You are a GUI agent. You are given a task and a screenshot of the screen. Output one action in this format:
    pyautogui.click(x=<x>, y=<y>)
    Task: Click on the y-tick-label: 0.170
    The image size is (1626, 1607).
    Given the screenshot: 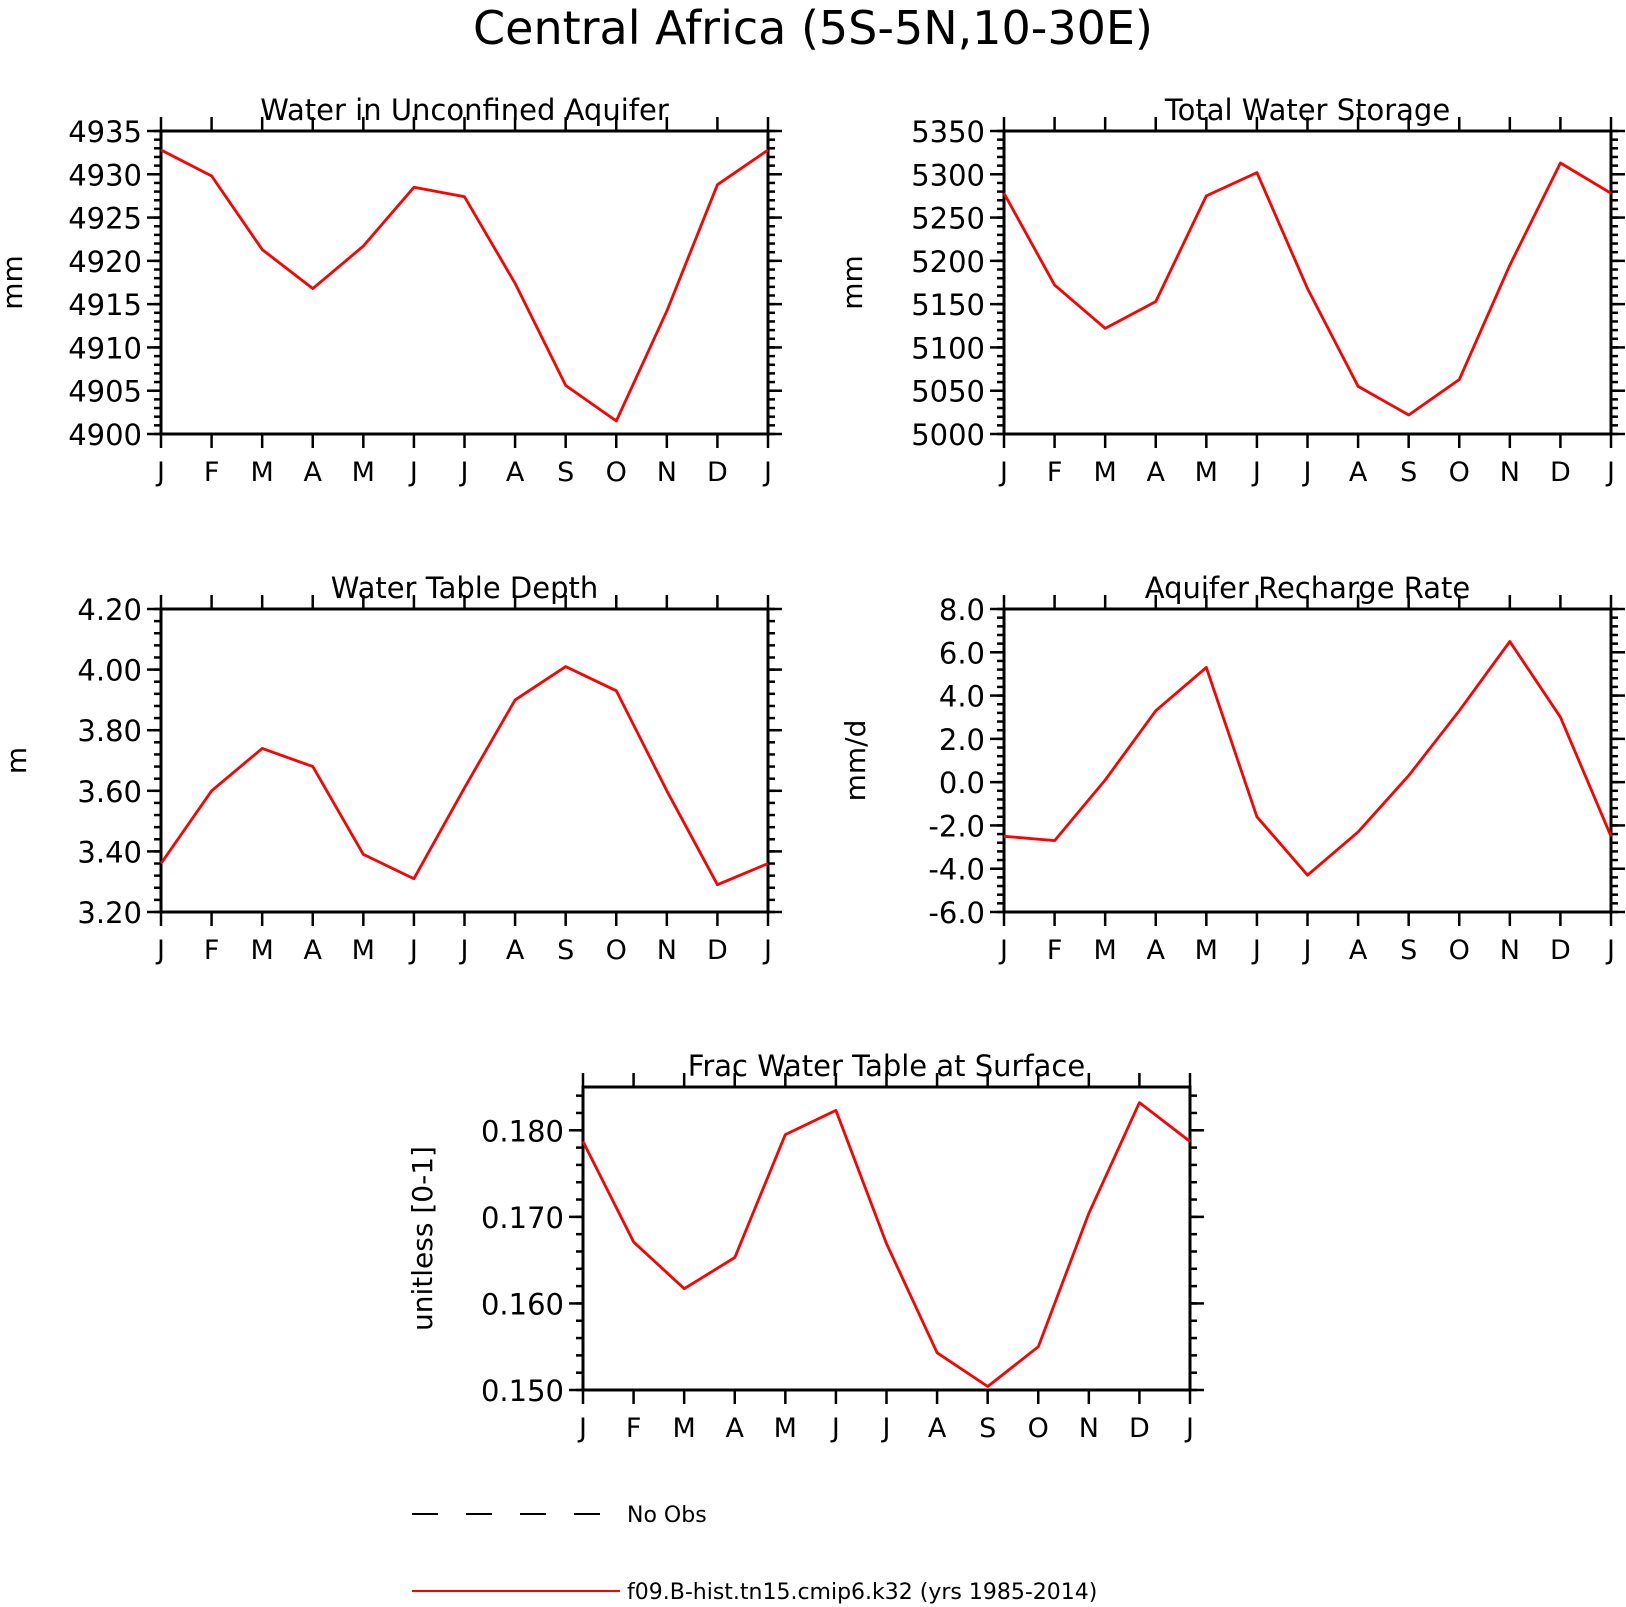 What is the action you would take?
    pyautogui.click(x=522, y=1218)
    